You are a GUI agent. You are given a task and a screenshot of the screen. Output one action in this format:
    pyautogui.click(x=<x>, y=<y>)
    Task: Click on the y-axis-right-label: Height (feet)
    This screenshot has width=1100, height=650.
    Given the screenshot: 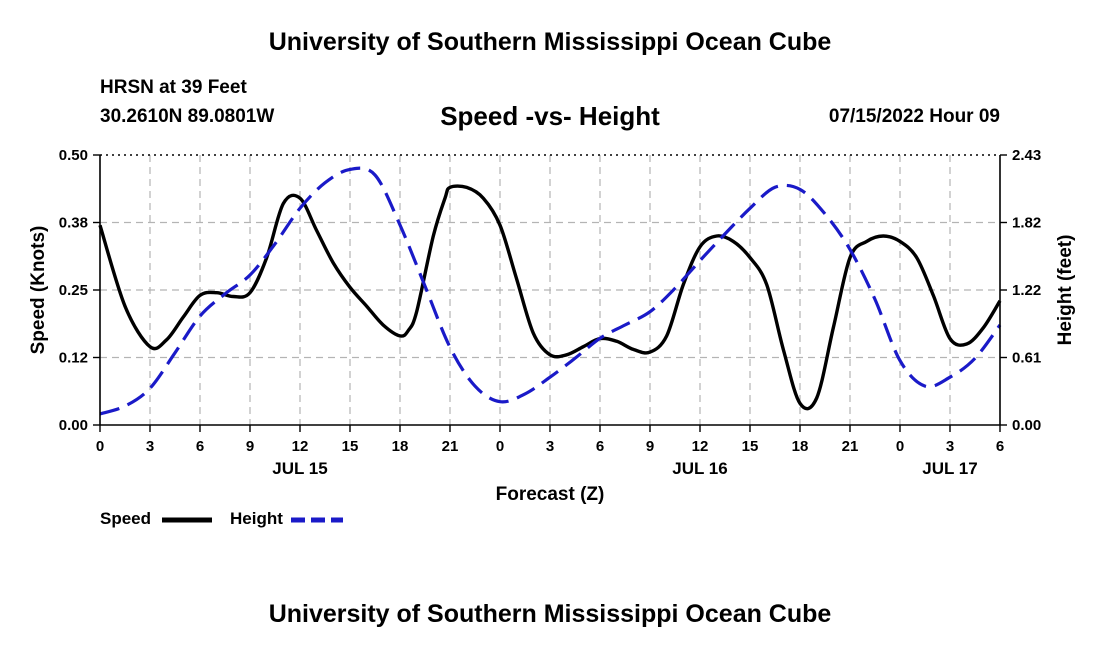 What is the action you would take?
    pyautogui.click(x=1065, y=290)
    